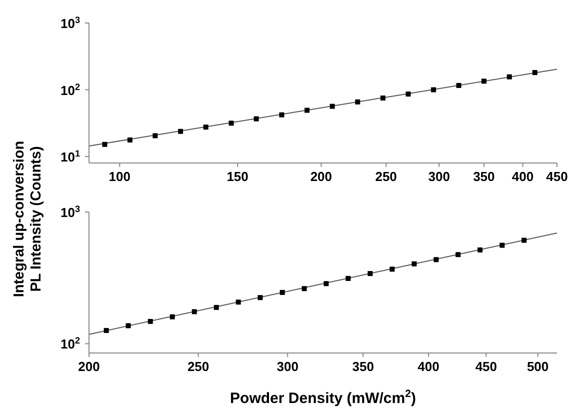  What do you see at coordinates (70, 156) in the screenshot?
I see `y-tick-label: 10$^{1}$` at bounding box center [70, 156].